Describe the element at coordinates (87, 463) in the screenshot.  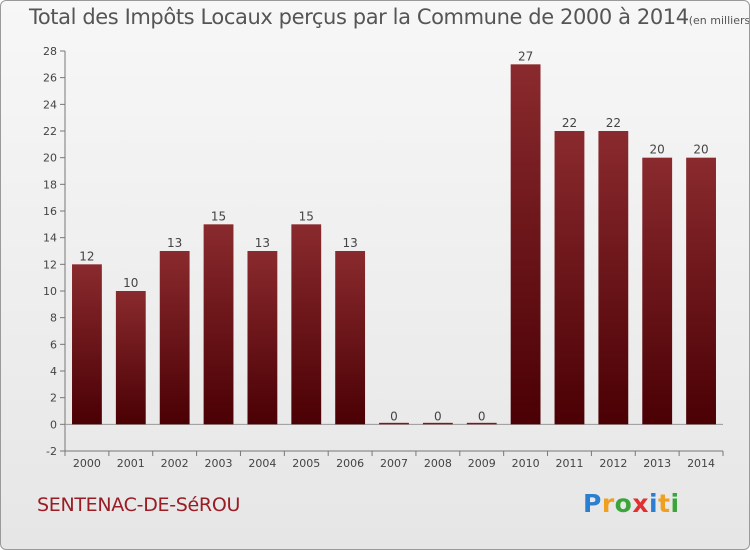
I see `x-tick-label: 2000` at that location.